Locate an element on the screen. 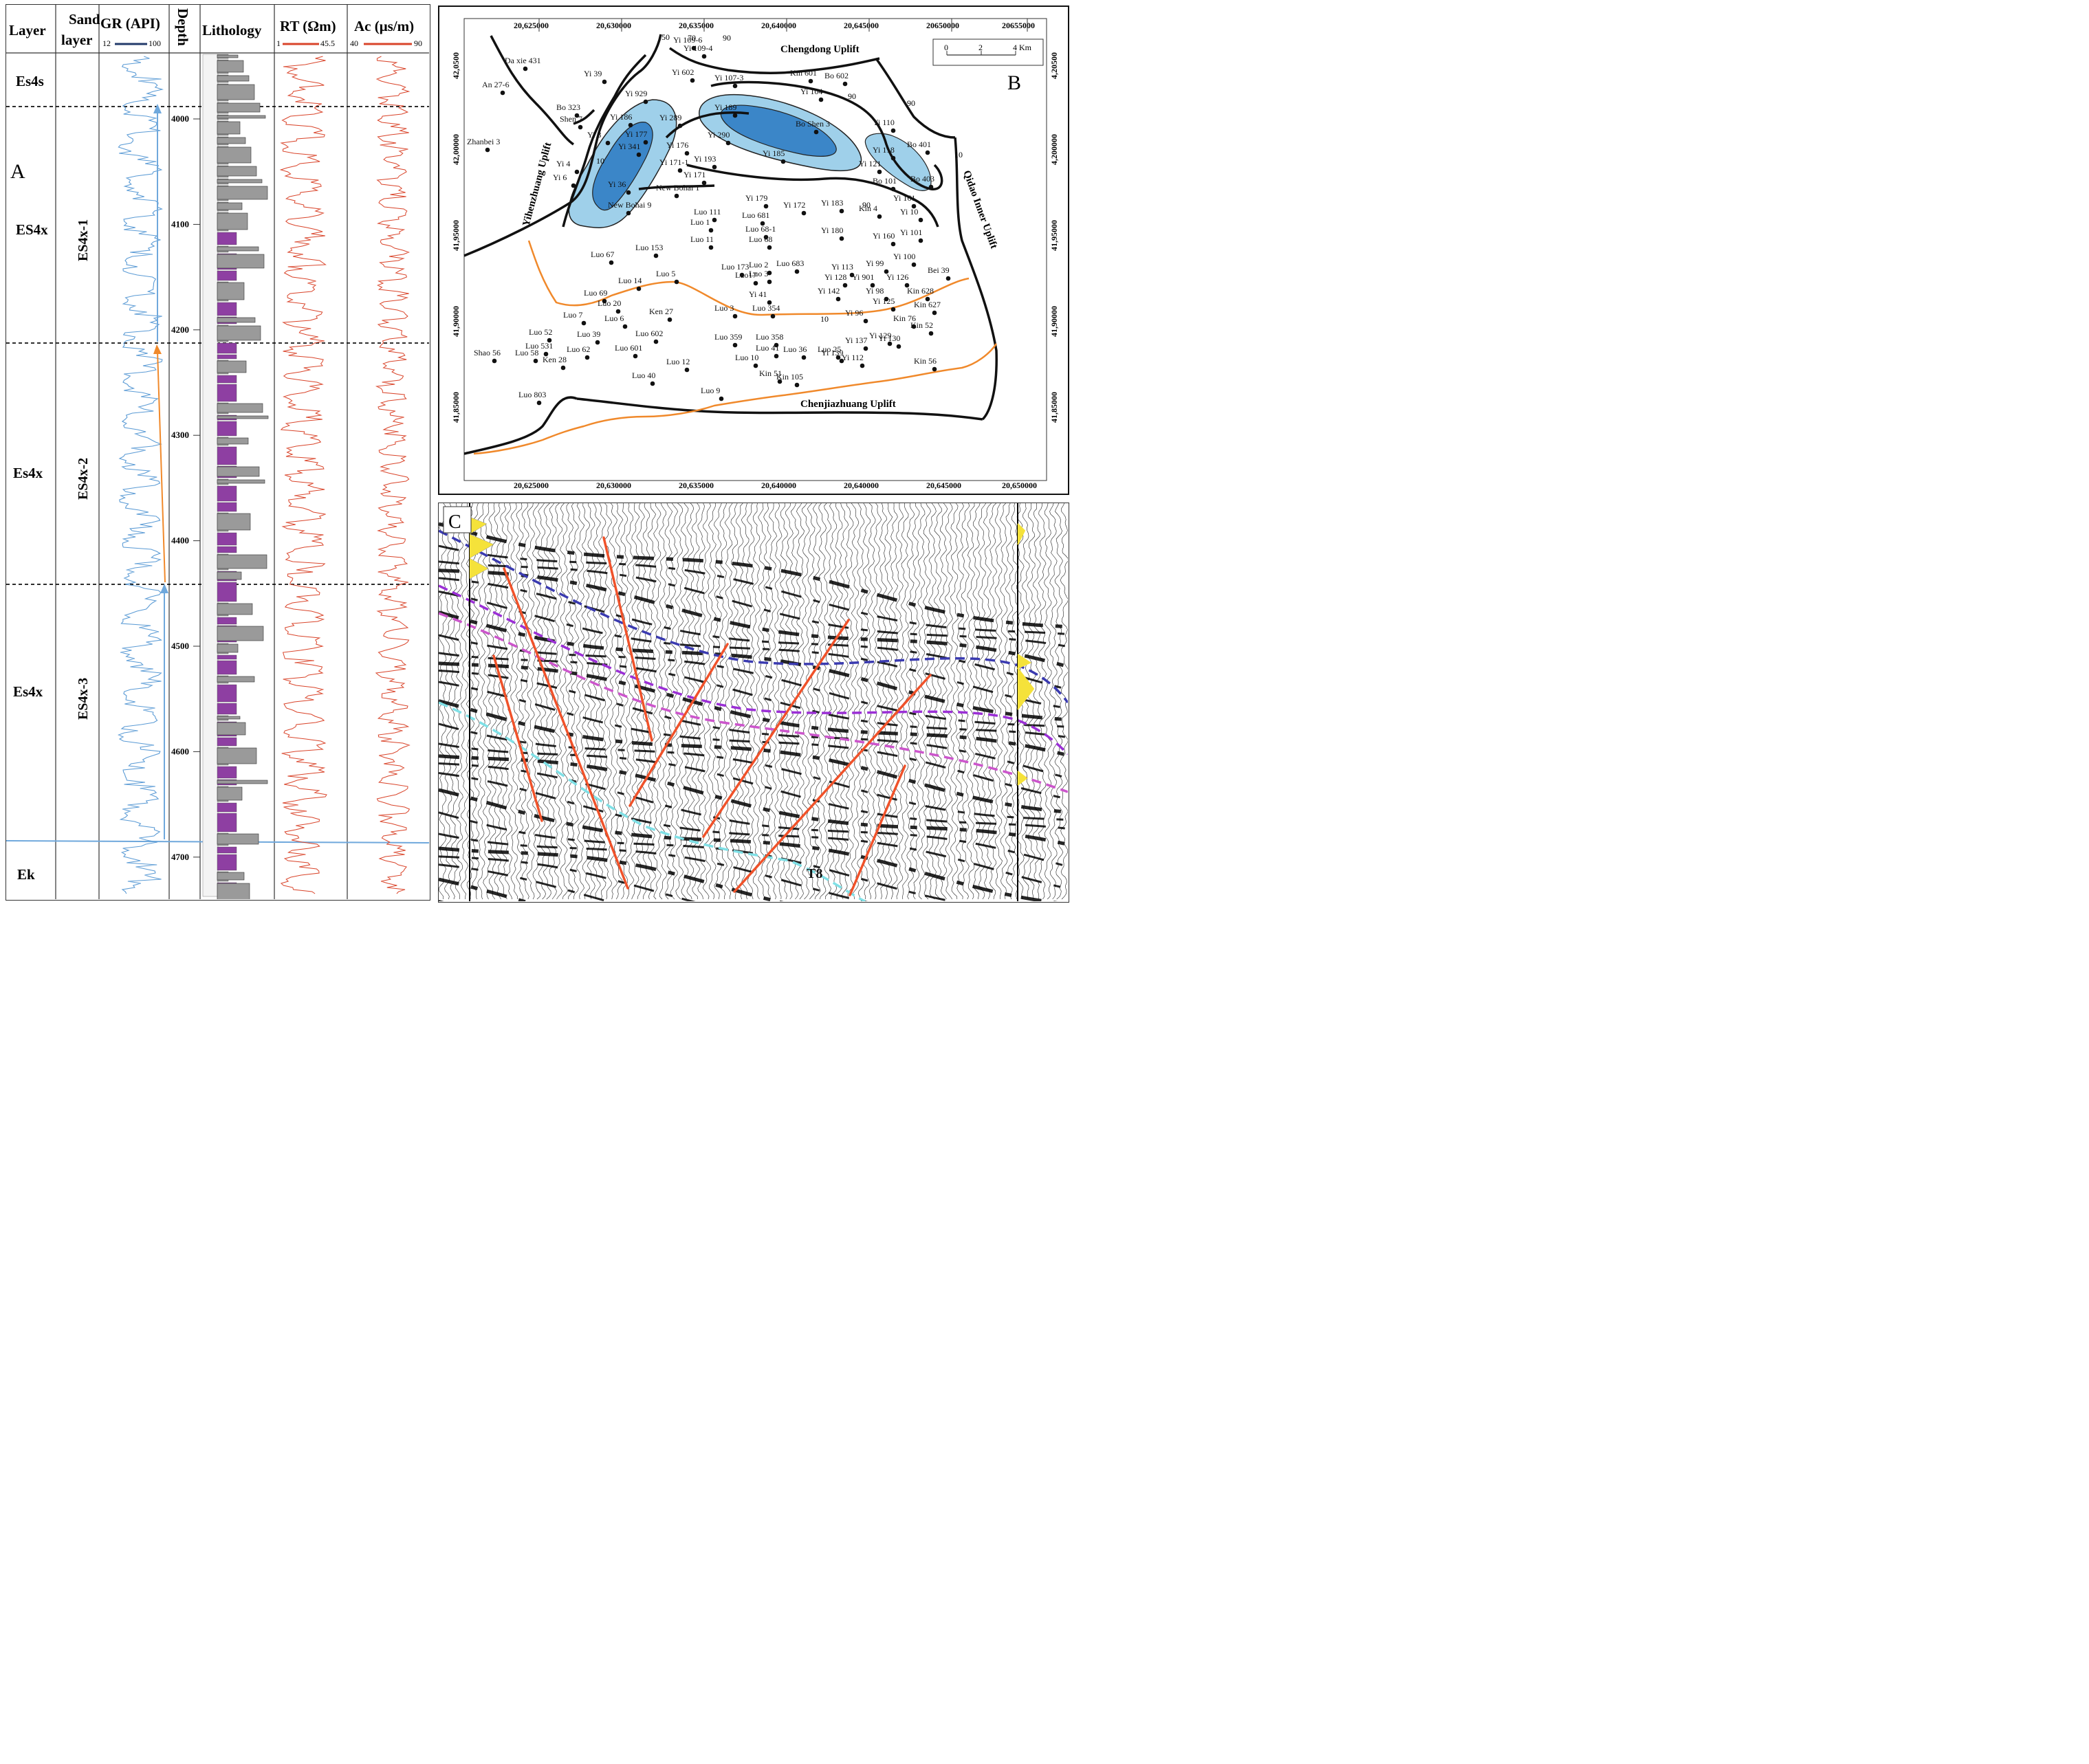 The width and height of the screenshot is (2089, 1764). well-label: Yi 107-3 is located at coordinates (728, 78).